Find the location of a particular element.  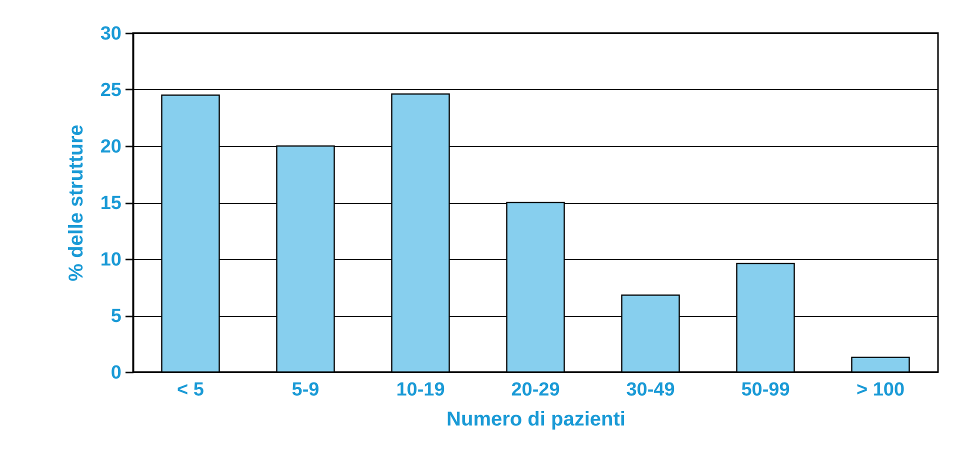

x-tick-label: 10-19 is located at coordinates (420, 390).